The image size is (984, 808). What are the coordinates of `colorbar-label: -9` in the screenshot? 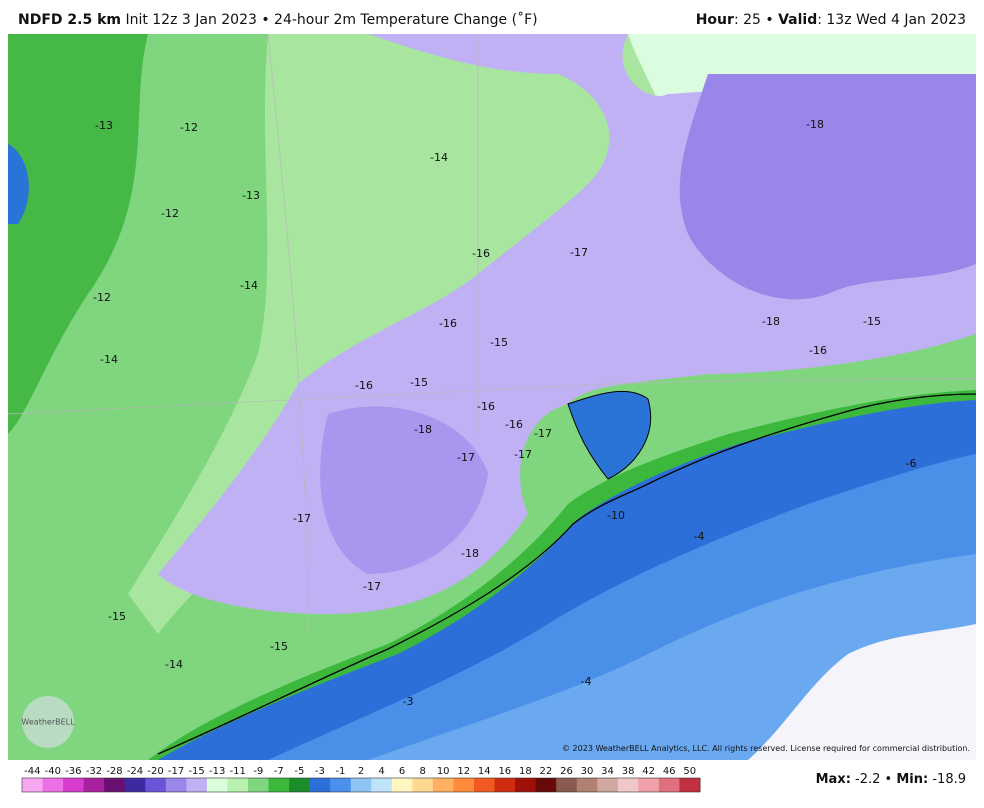 It's located at (258, 771).